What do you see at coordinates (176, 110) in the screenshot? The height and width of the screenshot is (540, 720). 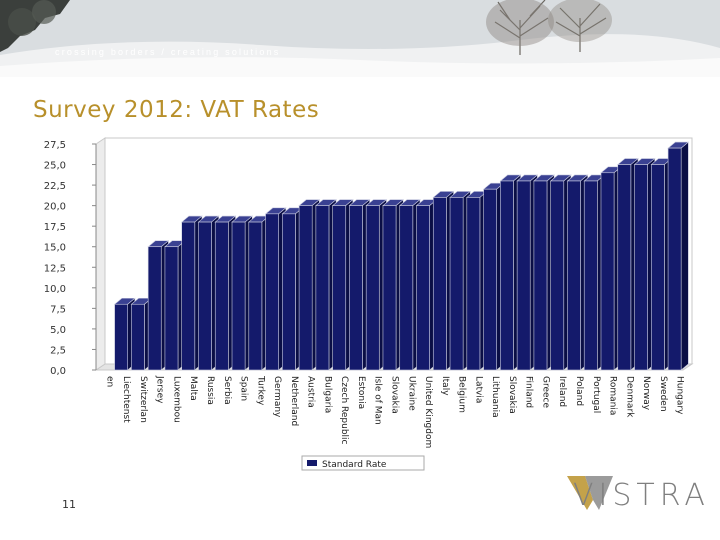 I see `slide-title: Survey 2012: VAT Rates` at bounding box center [176, 110].